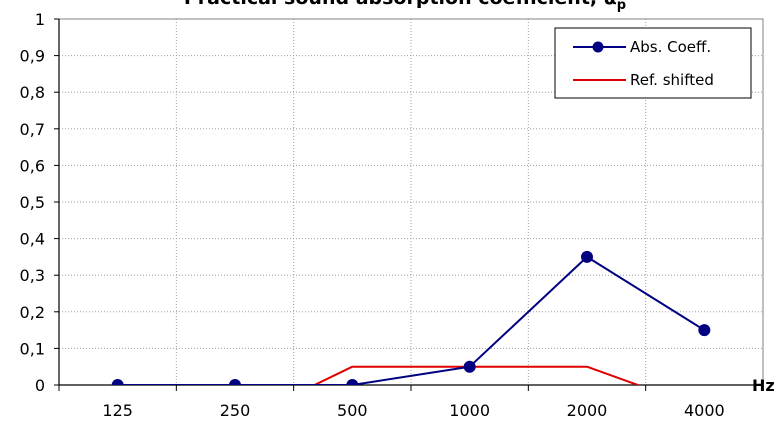  What do you see at coordinates (32, 312) in the screenshot?
I see `y-tick-label: 0,2` at bounding box center [32, 312].